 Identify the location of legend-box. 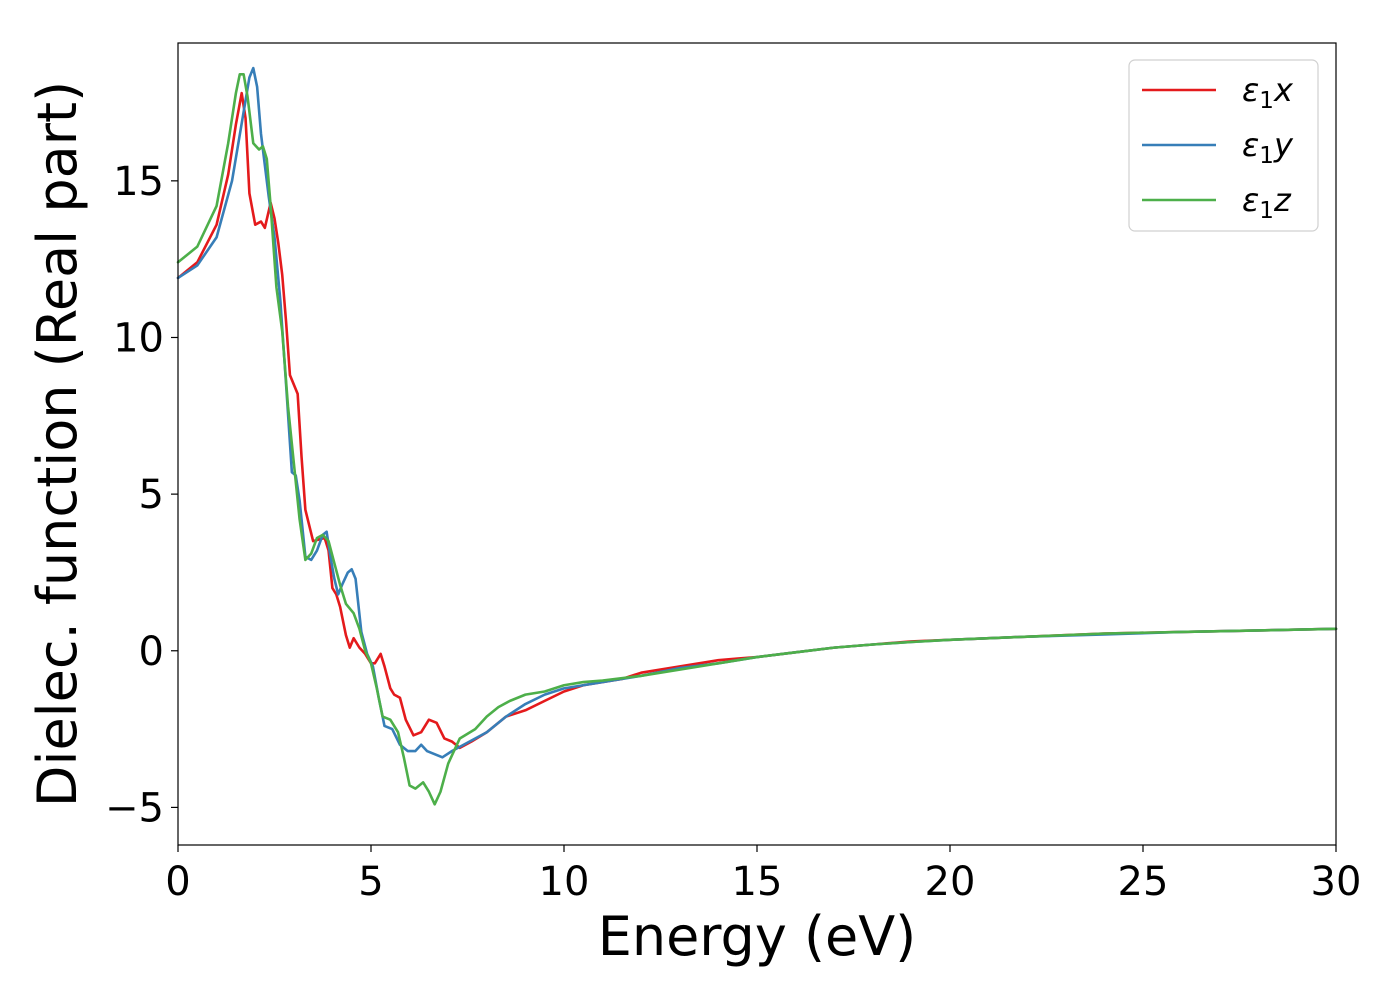
(1223, 145).